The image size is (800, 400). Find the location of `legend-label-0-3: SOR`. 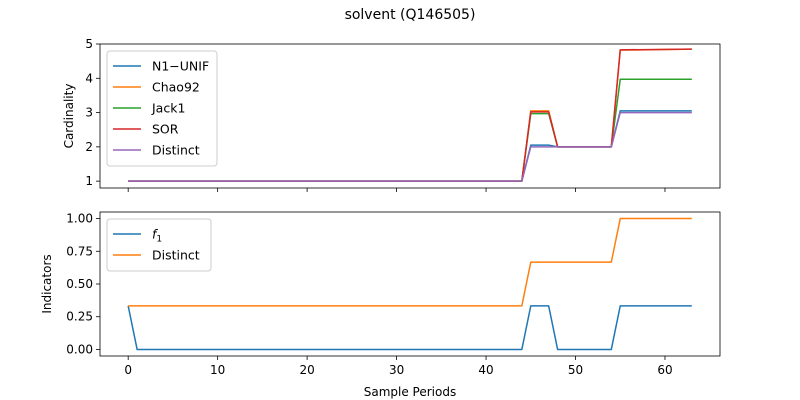

legend-label-0-3: SOR is located at coordinates (165, 129).